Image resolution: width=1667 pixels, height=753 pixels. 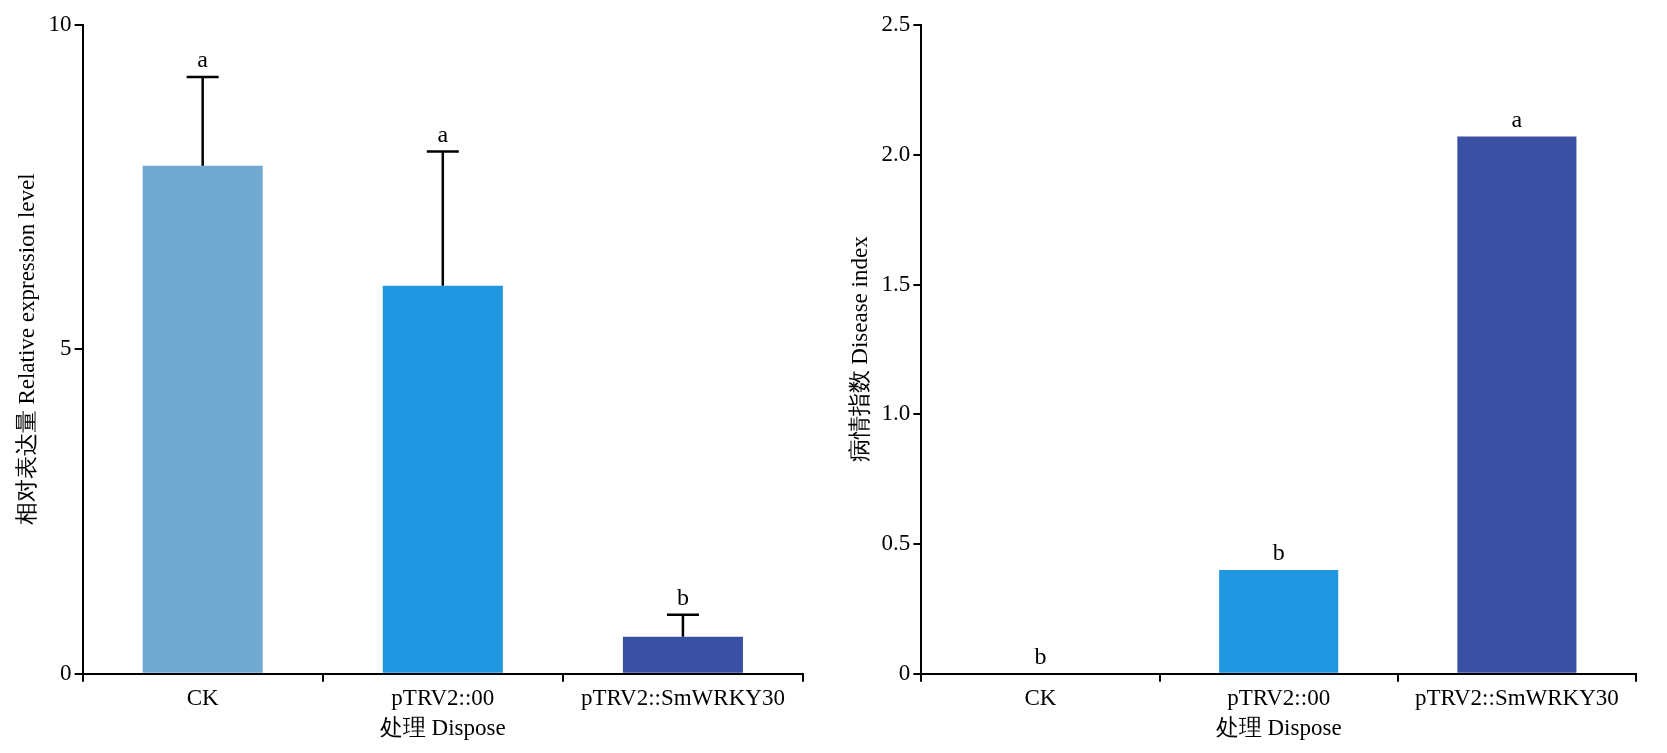 What do you see at coordinates (896, 24) in the screenshot?
I see `y-tick-label: 2.5` at bounding box center [896, 24].